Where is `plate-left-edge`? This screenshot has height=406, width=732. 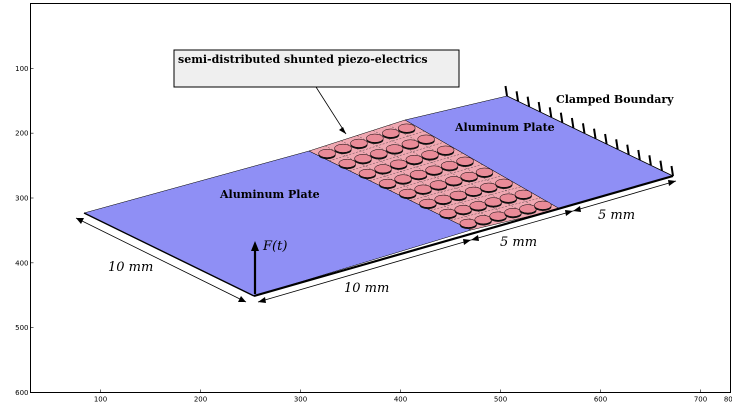
plate-left-edge is located at coordinates (169, 254).